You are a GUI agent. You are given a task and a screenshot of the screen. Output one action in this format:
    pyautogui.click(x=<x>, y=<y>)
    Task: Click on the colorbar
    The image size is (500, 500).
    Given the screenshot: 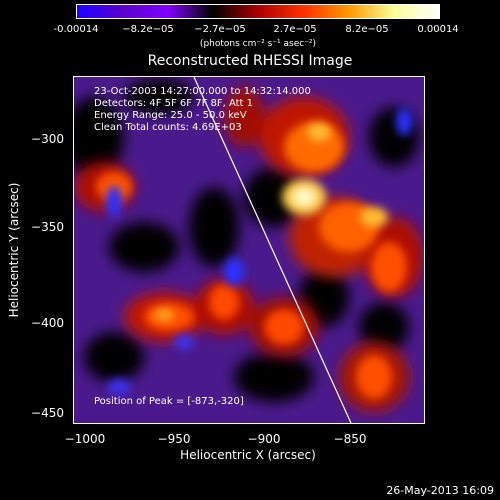 What is the action you would take?
    pyautogui.click(x=258, y=11)
    